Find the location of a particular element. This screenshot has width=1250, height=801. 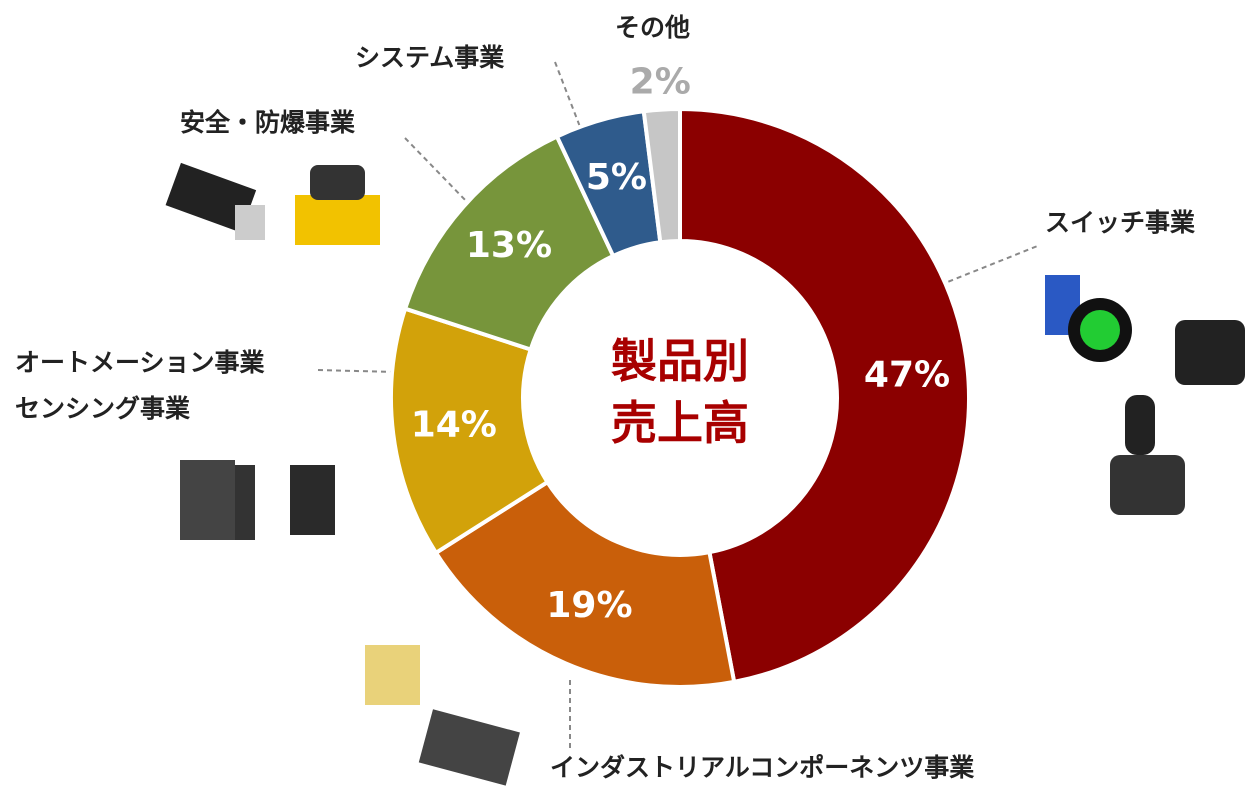

category-label: スイッチ事業 is located at coordinates (1120, 222).